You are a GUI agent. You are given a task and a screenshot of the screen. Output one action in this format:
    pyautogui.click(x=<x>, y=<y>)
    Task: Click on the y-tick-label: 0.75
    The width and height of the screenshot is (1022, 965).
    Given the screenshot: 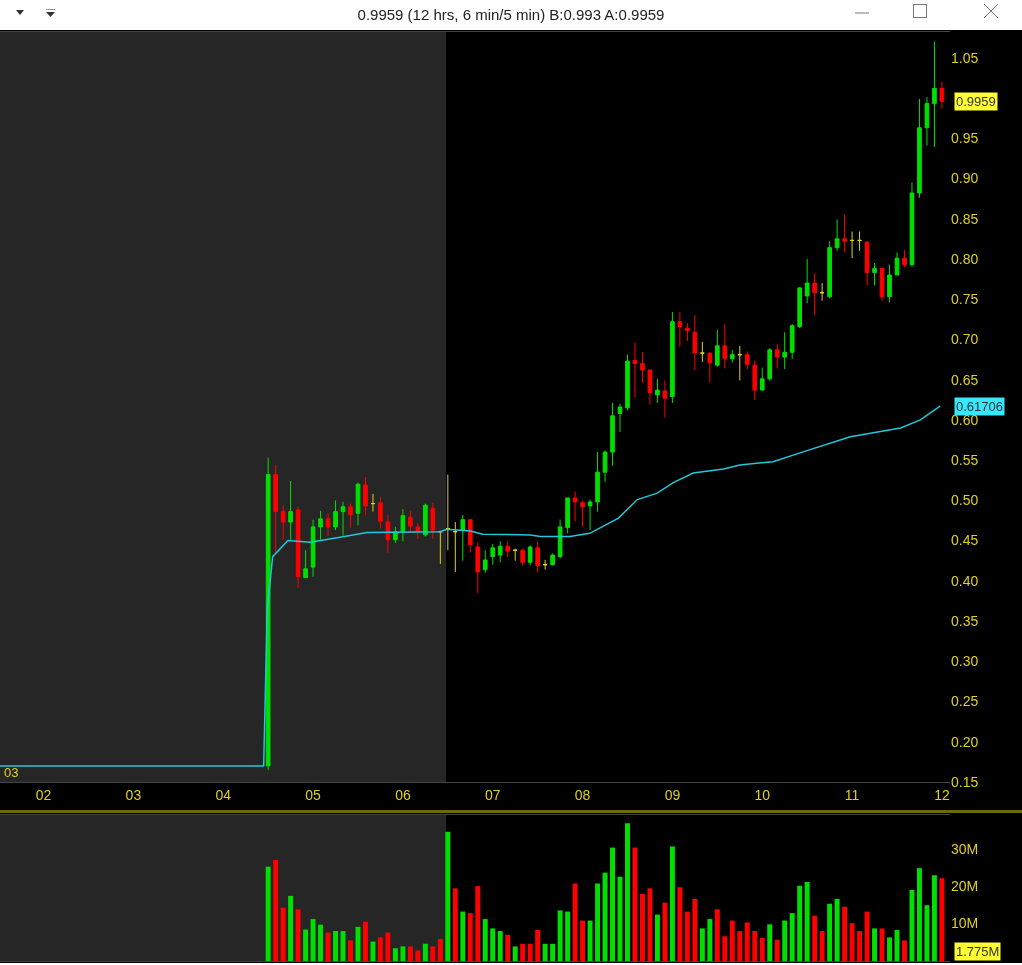 What is the action you would take?
    pyautogui.click(x=965, y=299)
    